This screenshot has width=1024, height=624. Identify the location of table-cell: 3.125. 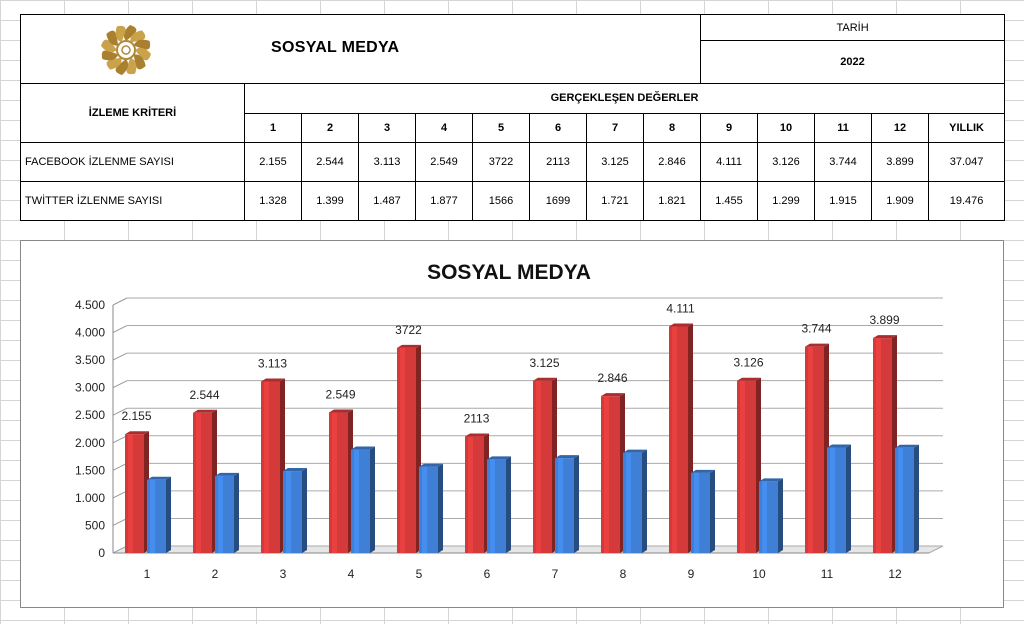
(615, 162).